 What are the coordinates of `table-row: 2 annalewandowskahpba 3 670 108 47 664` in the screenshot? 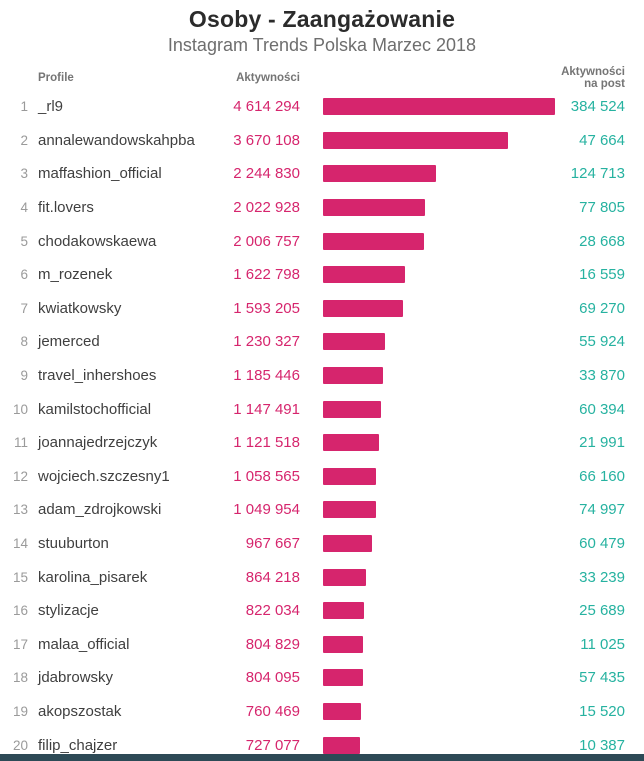 It's located at (316, 141).